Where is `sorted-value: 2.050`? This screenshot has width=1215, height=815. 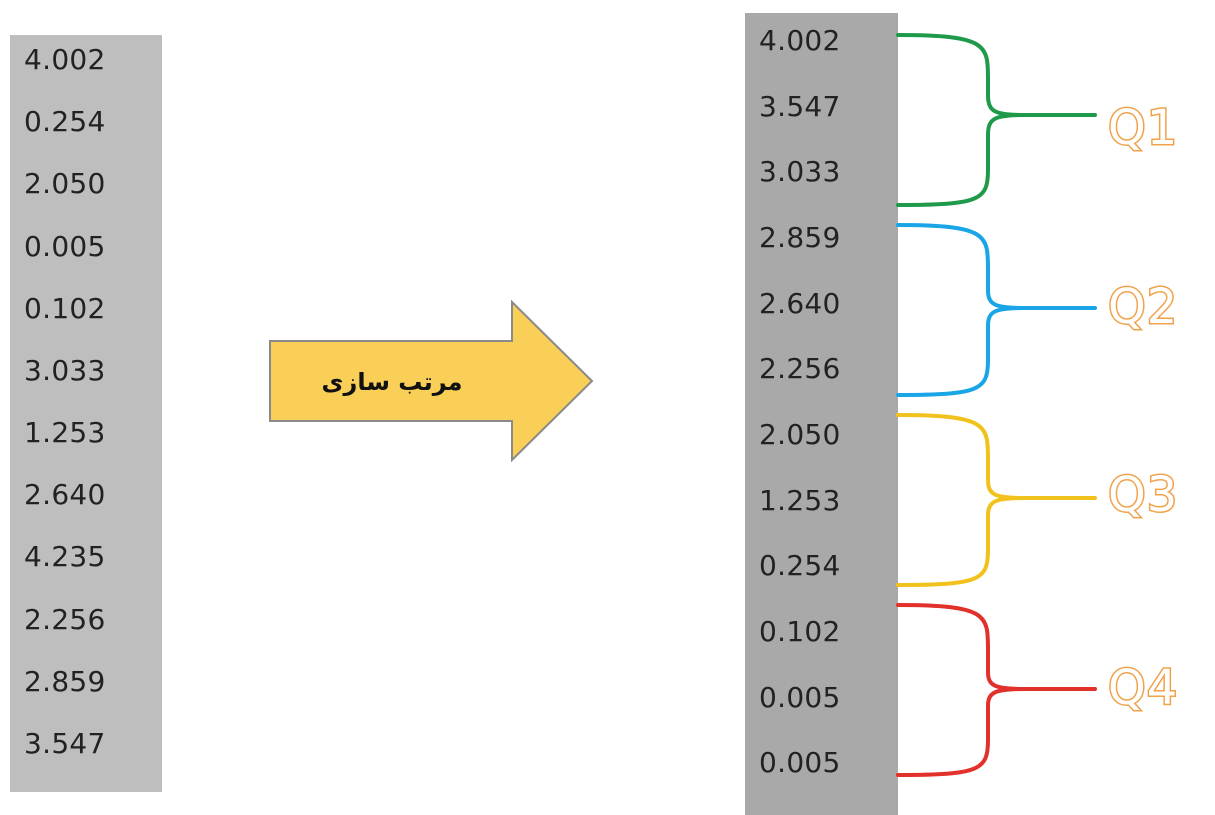
sorted-value: 2.050 is located at coordinates (800, 435).